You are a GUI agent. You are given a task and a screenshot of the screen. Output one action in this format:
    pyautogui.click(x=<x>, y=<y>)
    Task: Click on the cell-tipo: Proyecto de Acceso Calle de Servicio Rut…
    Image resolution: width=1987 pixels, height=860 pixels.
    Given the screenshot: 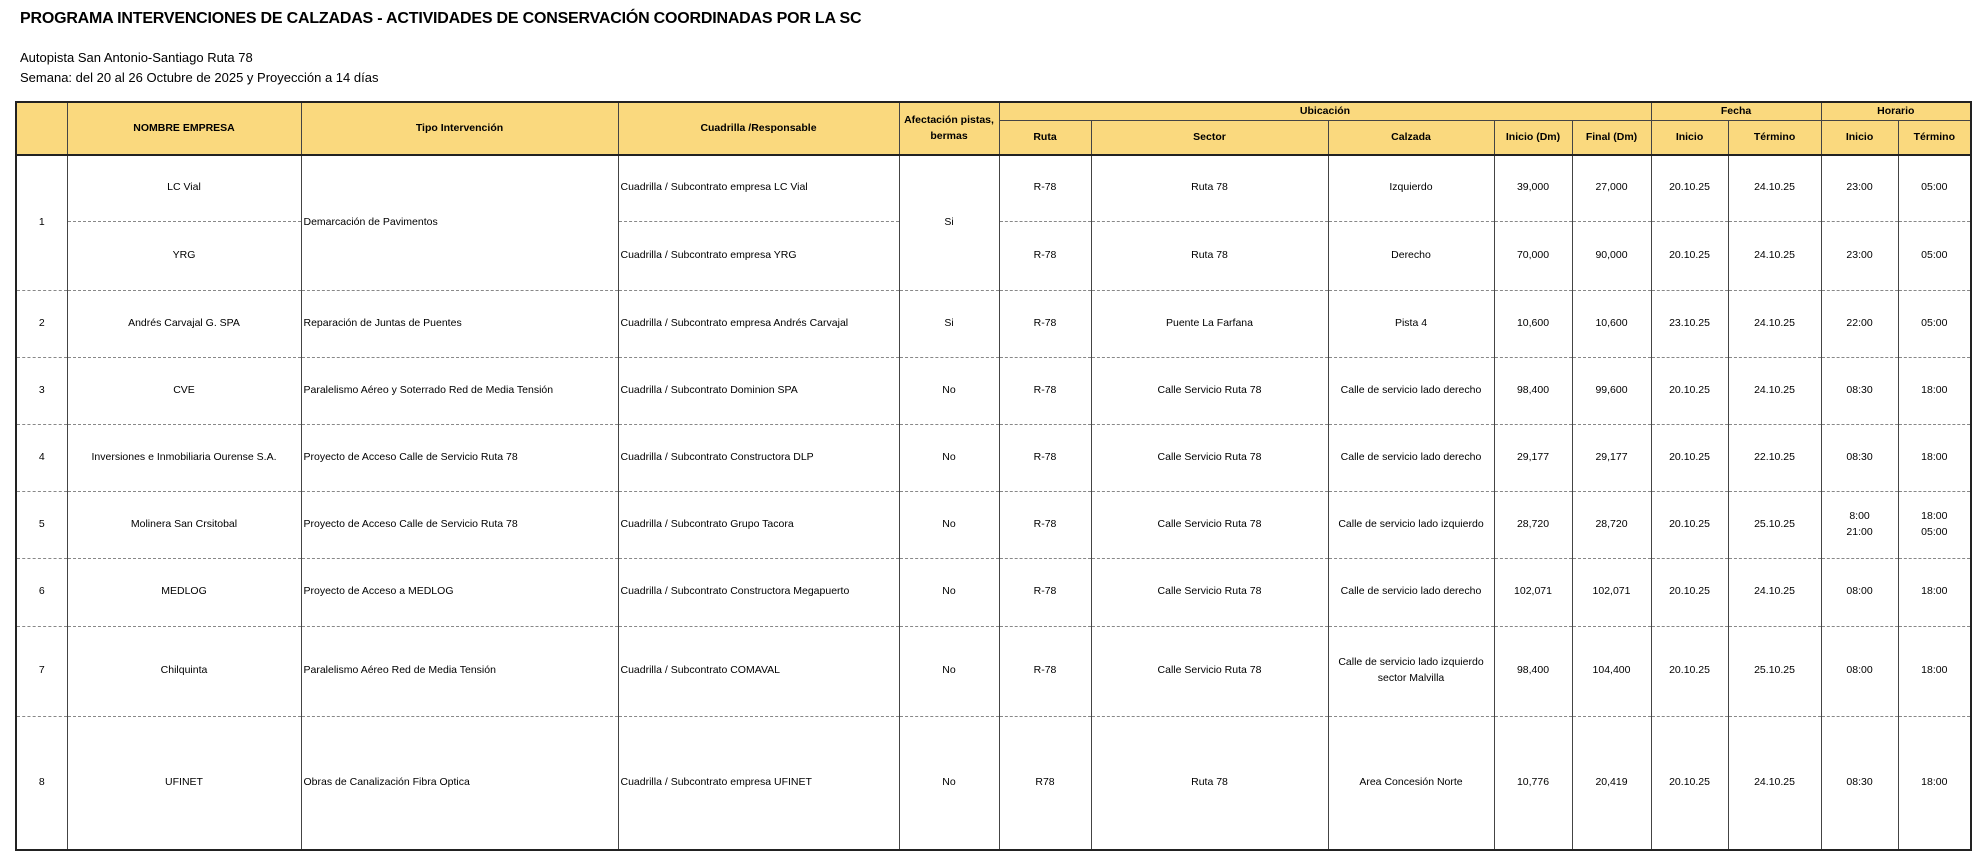 What is the action you would take?
    pyautogui.click(x=459, y=457)
    